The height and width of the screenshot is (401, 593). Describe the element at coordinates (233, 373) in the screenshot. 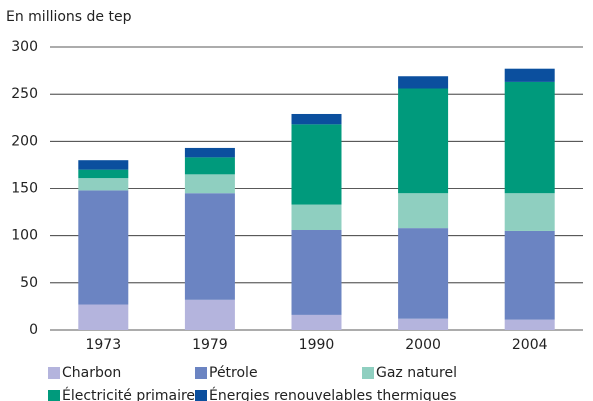

I see `legend-label: Pétrole` at that location.